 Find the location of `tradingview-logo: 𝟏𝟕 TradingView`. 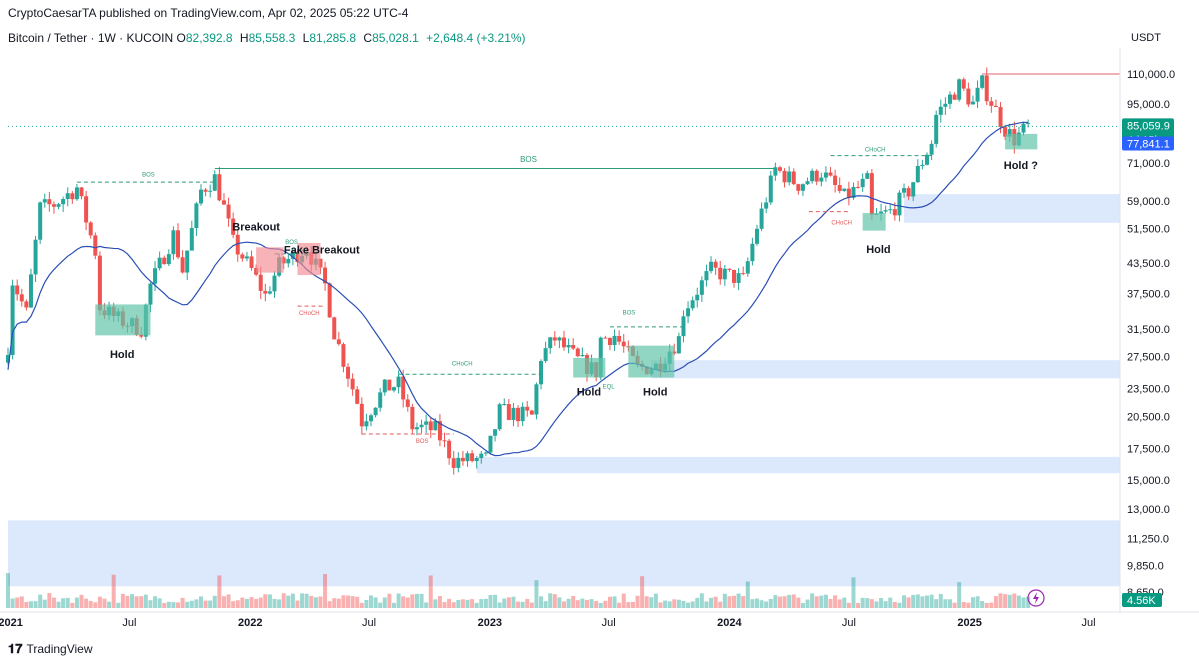

tradingview-logo: 𝟏𝟕 TradingView is located at coordinates (50, 649).